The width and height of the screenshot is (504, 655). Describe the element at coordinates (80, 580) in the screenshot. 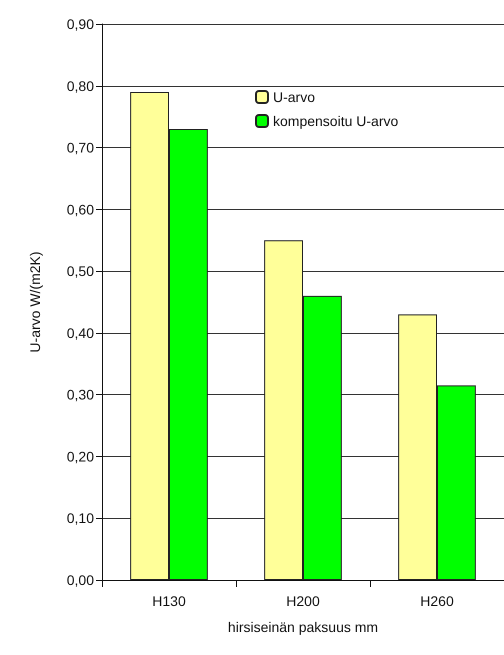

I see `y-tick-label: 0,00` at that location.